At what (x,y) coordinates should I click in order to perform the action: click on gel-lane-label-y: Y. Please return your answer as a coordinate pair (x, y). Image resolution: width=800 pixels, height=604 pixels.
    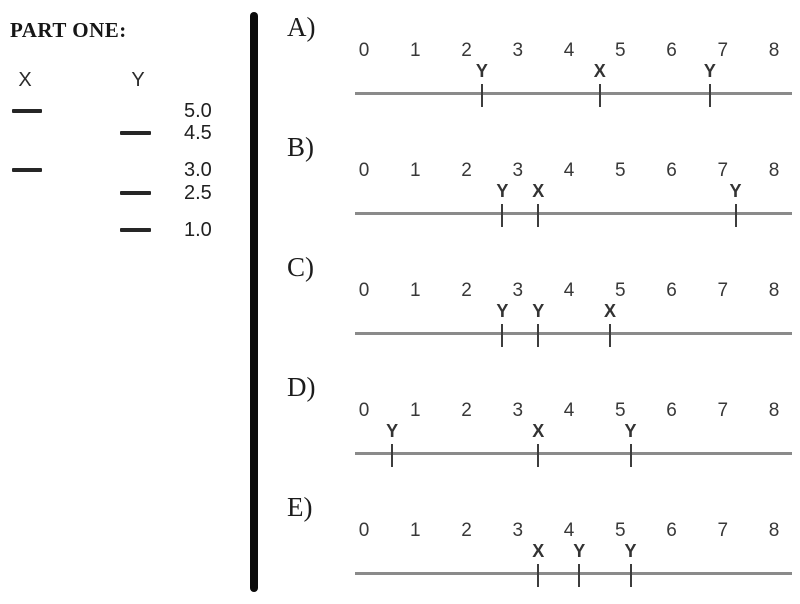
    Looking at the image, I should click on (138, 80).